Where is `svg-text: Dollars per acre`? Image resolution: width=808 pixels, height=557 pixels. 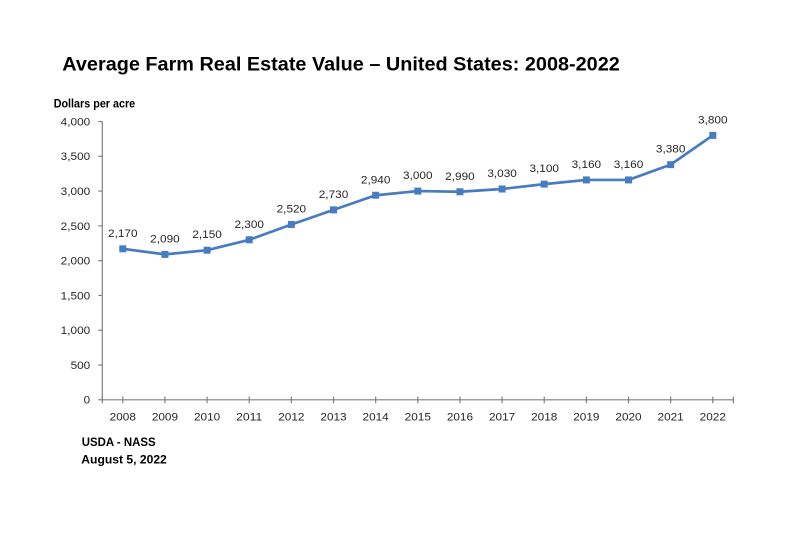 svg-text: Dollars per acre is located at coordinates (95, 104).